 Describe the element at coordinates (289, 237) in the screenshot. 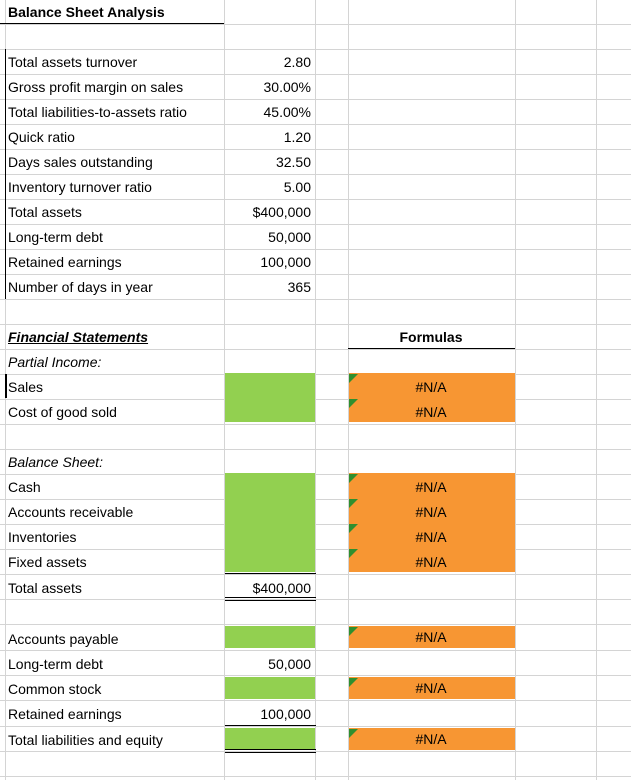

I see `input-value: 50,000` at that location.